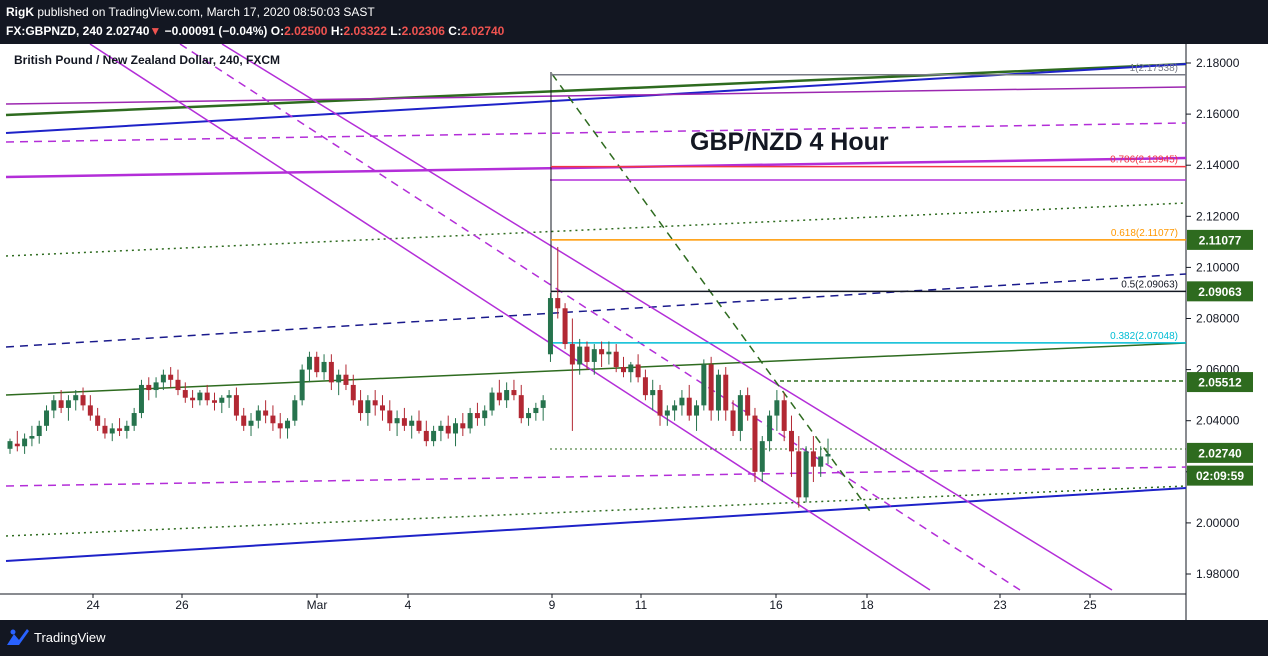  What do you see at coordinates (1218, 165) in the screenshot?
I see `price-tick-label: 2.14000` at bounding box center [1218, 165].